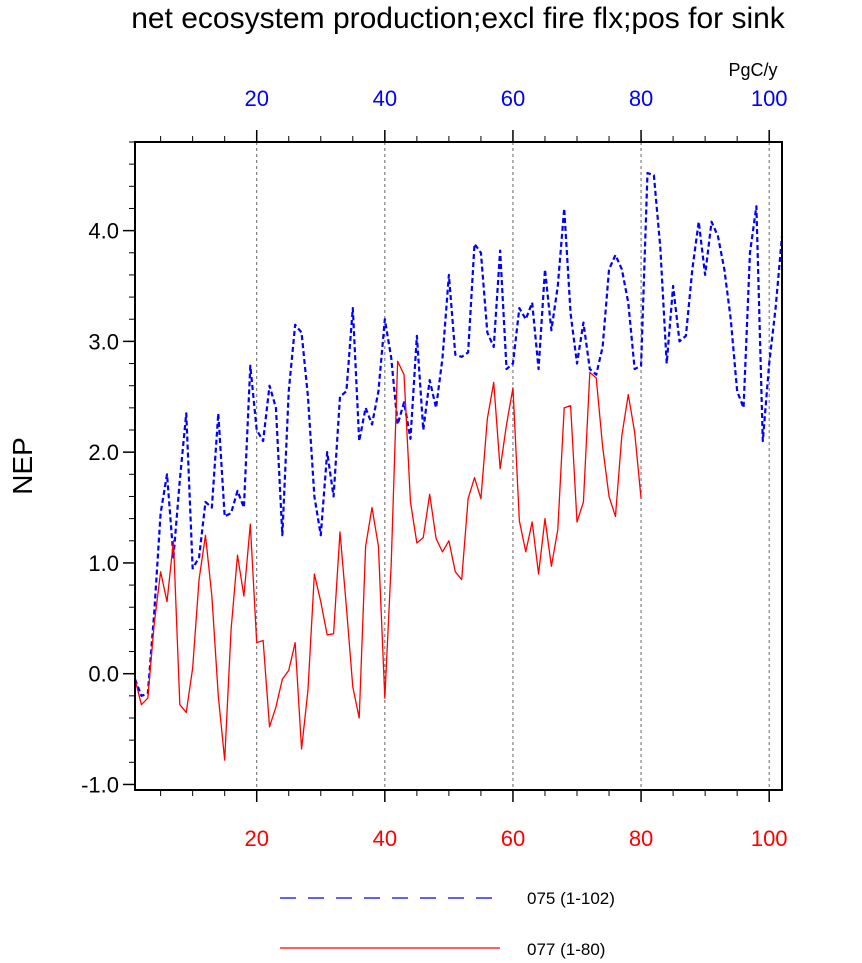  What do you see at coordinates (447, 924) in the screenshot?
I see `legend: 075 (1-102) 077 (1-80)` at bounding box center [447, 924].